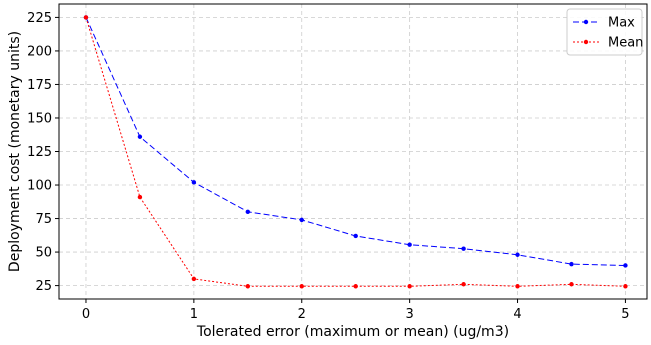  What do you see at coordinates (625, 43) in the screenshot?
I see `legend-mean-label: Mean` at bounding box center [625, 43].